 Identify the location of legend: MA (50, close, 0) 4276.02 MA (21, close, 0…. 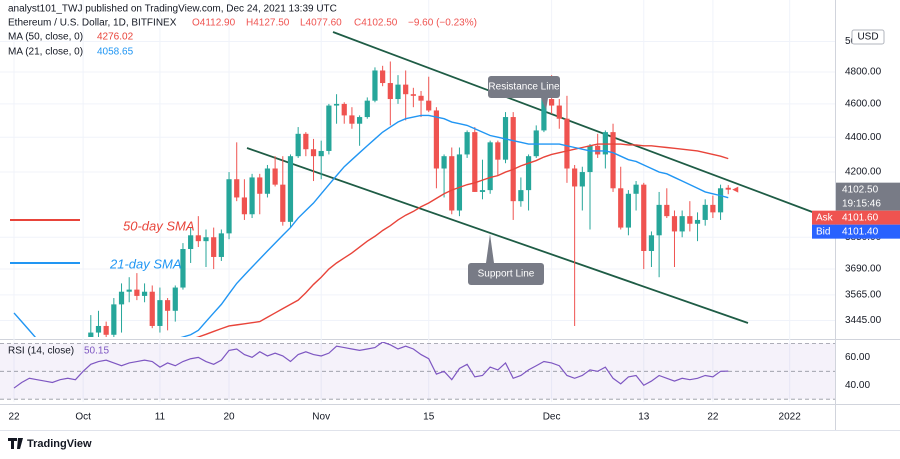
(71, 194).